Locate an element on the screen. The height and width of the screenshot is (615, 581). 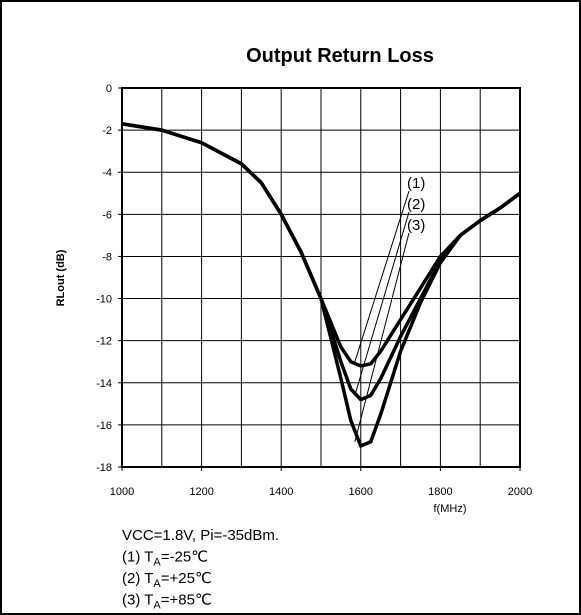
note-text: (3) T is located at coordinates (137, 600).